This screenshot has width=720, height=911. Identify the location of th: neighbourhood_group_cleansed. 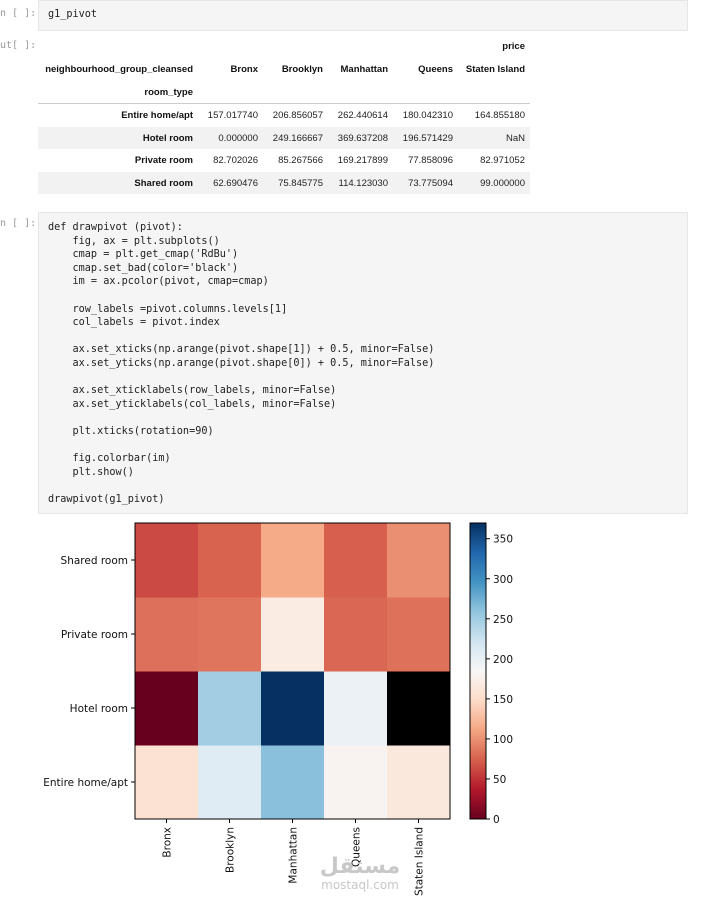
(119, 69).